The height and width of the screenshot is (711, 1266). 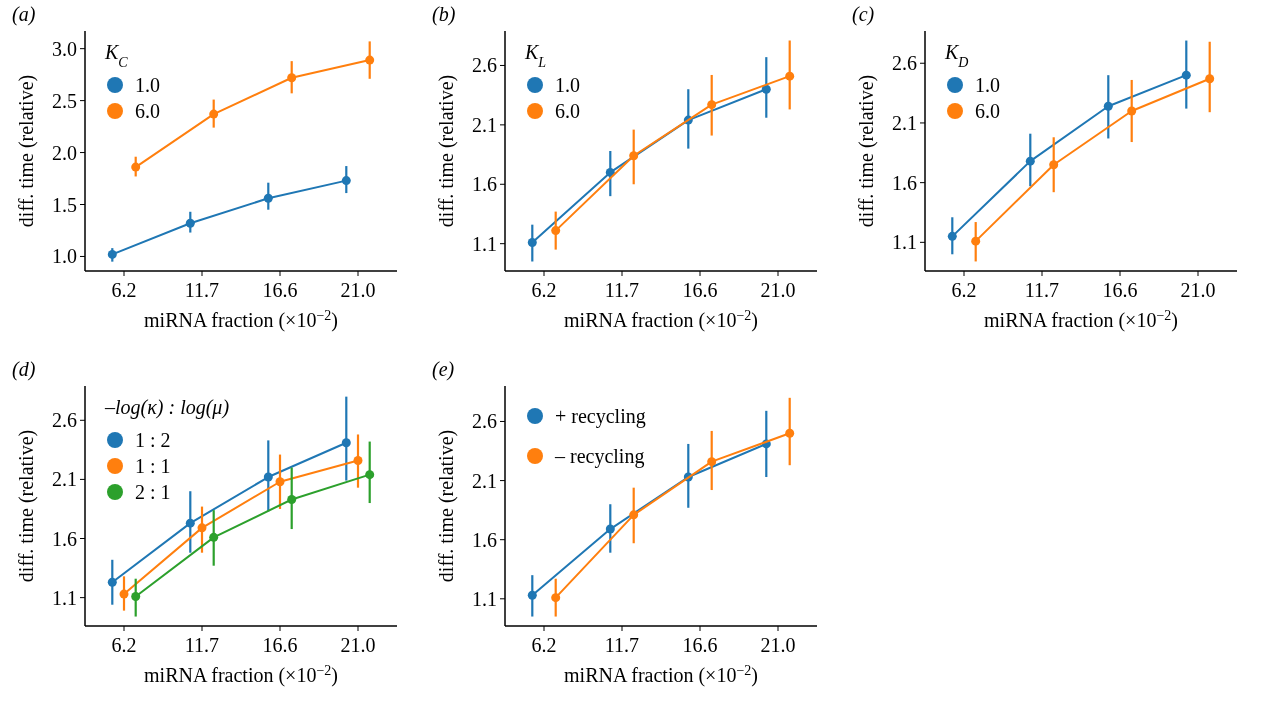 What do you see at coordinates (863, 14) in the screenshot?
I see `chart-title: (c)` at bounding box center [863, 14].